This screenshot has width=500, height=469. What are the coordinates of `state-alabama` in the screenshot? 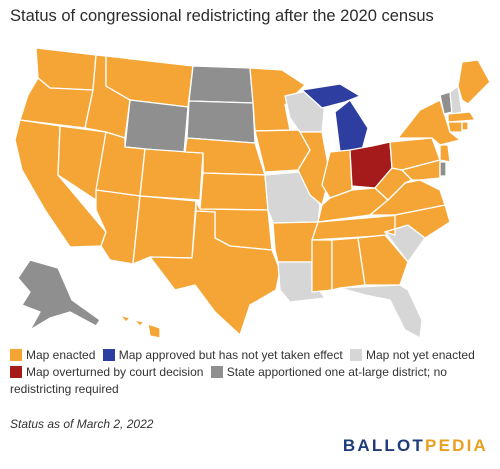 It's located at (348, 264).